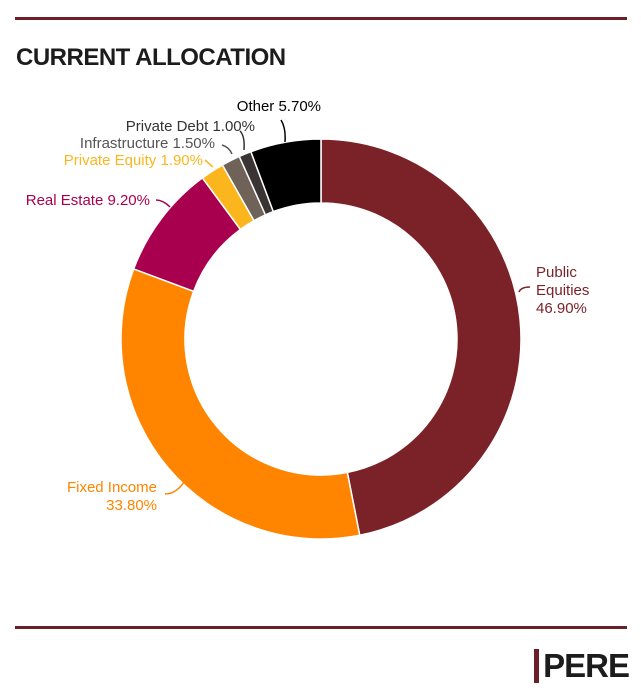 The width and height of the screenshot is (641, 698). Describe the element at coordinates (112, 487) in the screenshot. I see `label-fixed-income-line1: Fixed Income` at that location.